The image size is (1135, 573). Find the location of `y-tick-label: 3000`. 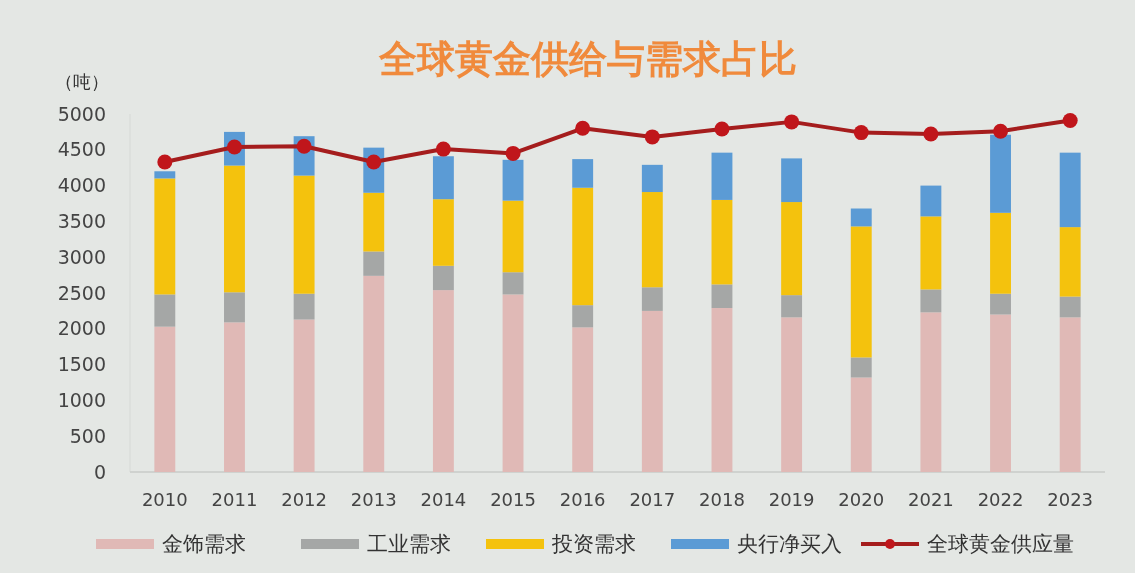

y-tick-label: 3000 is located at coordinates (81, 256).